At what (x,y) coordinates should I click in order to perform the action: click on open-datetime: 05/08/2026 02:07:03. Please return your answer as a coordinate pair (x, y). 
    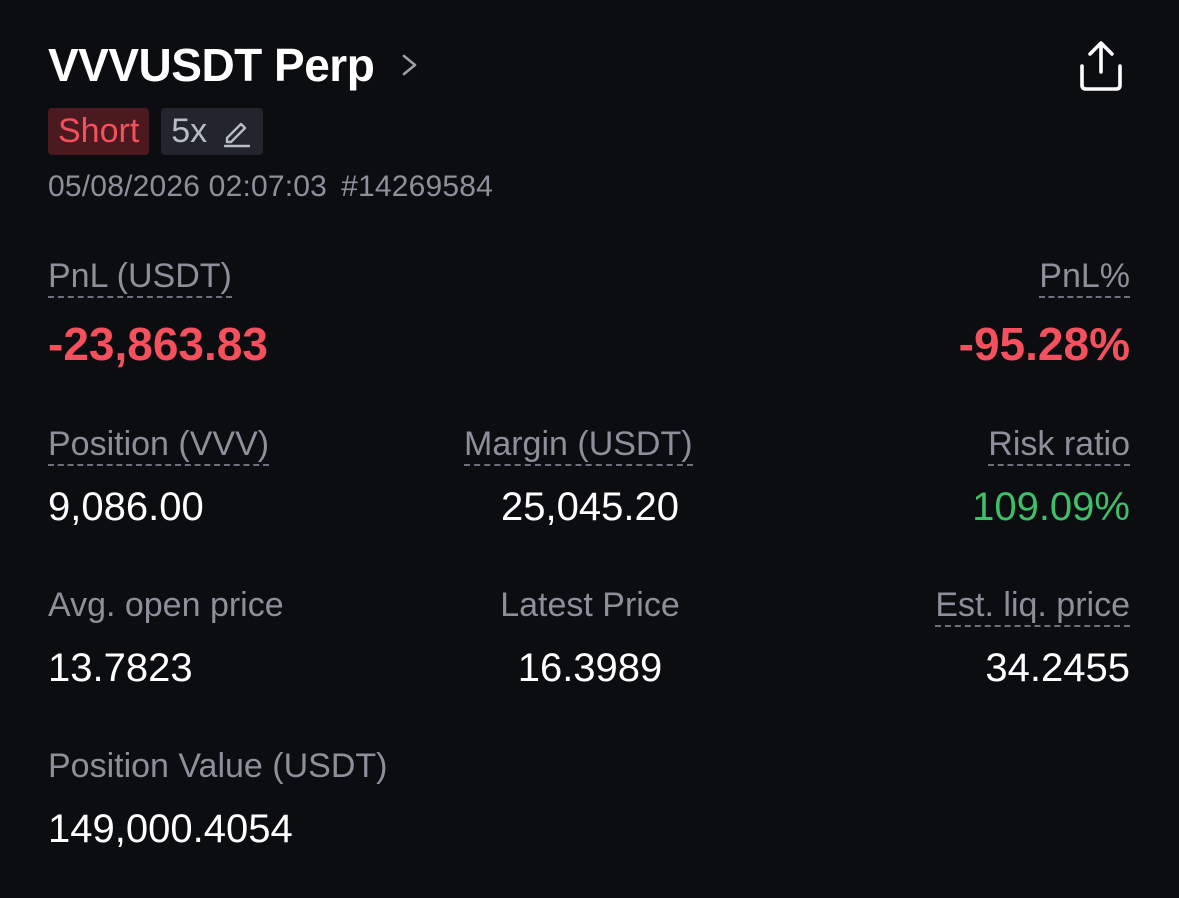
    Looking at the image, I should click on (188, 186).